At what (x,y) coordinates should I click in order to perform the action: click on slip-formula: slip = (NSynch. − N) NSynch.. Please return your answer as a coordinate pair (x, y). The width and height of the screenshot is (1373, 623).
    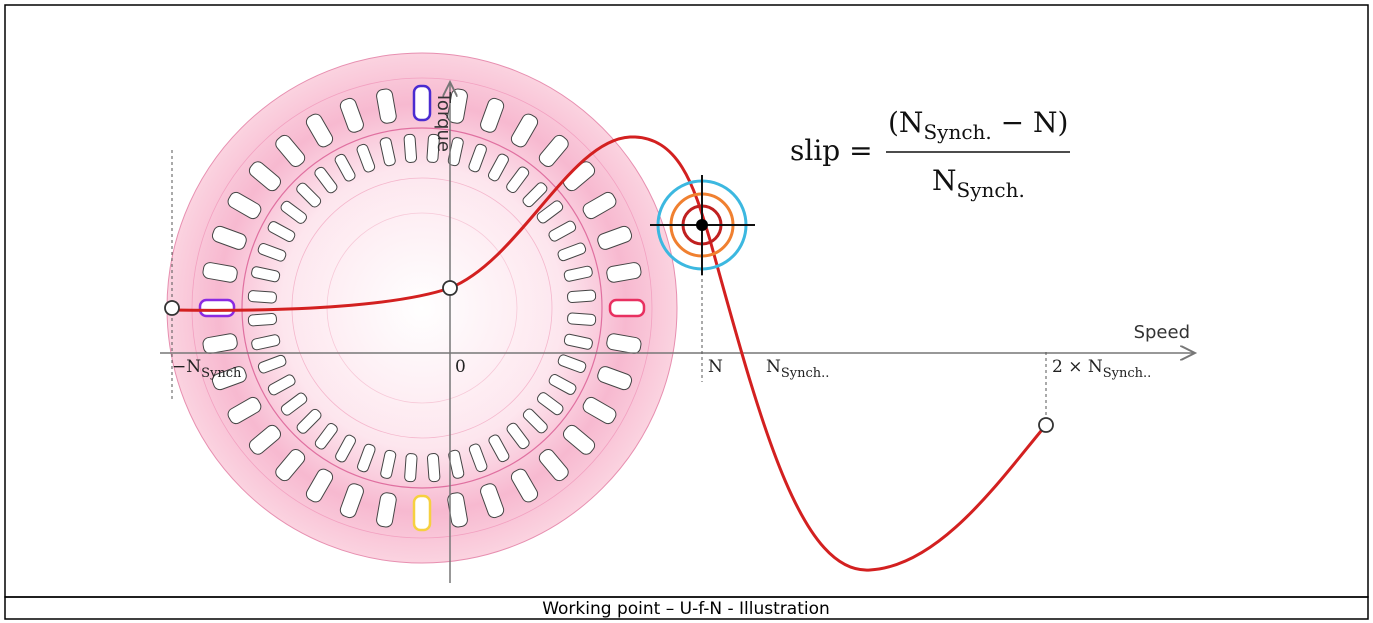
    Looking at the image, I should click on (930, 154).